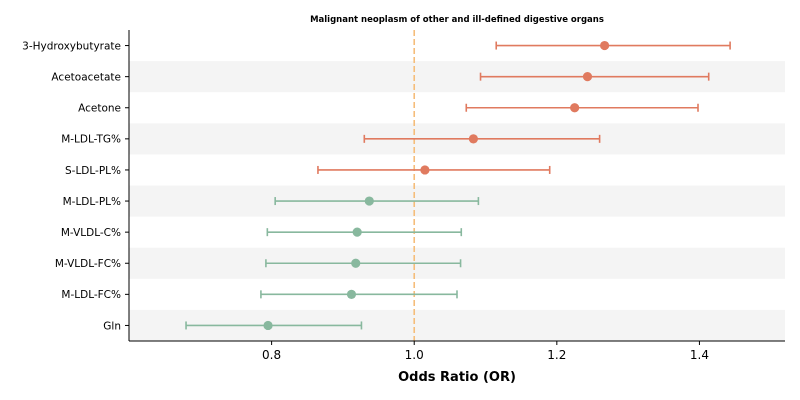  I want to click on y-tick-label: M-LDL-PL%, so click(92, 202).